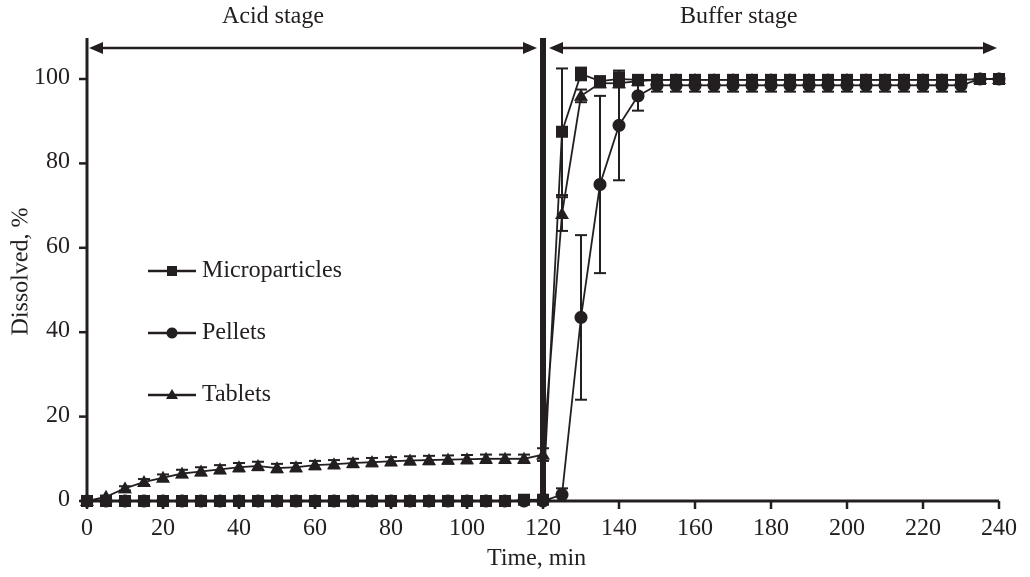  I want to click on legend-item-microparticles: Microparticles, so click(244, 270).